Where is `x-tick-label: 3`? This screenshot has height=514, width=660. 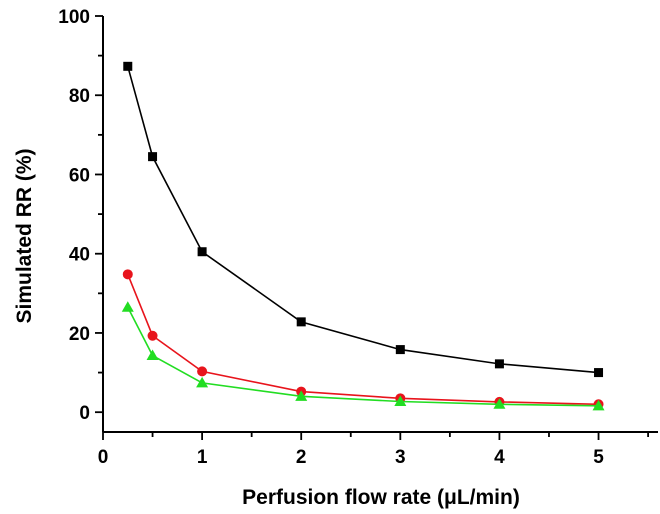 x-tick-label: 3 is located at coordinates (400, 457).